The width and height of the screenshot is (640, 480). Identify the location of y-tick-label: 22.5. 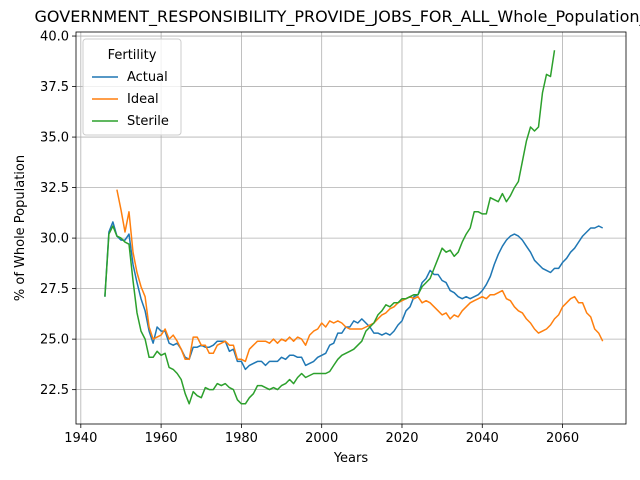
(54, 390).